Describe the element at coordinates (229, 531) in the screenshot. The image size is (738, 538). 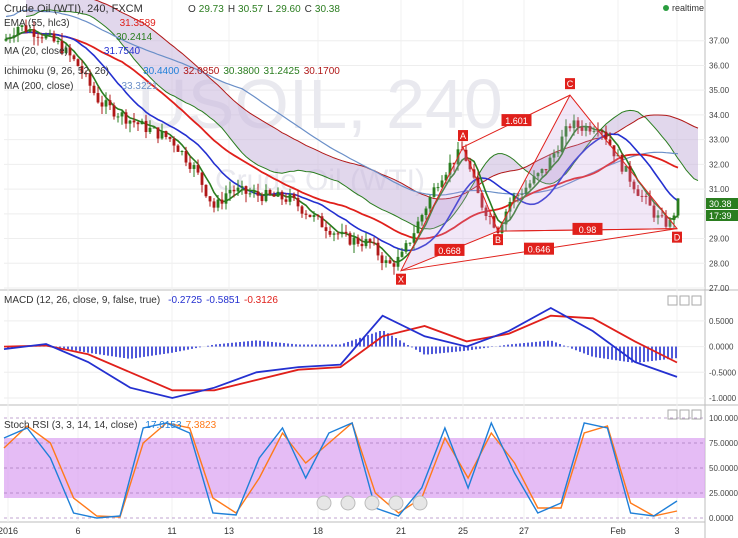
I see `time-tick-label: 13` at that location.